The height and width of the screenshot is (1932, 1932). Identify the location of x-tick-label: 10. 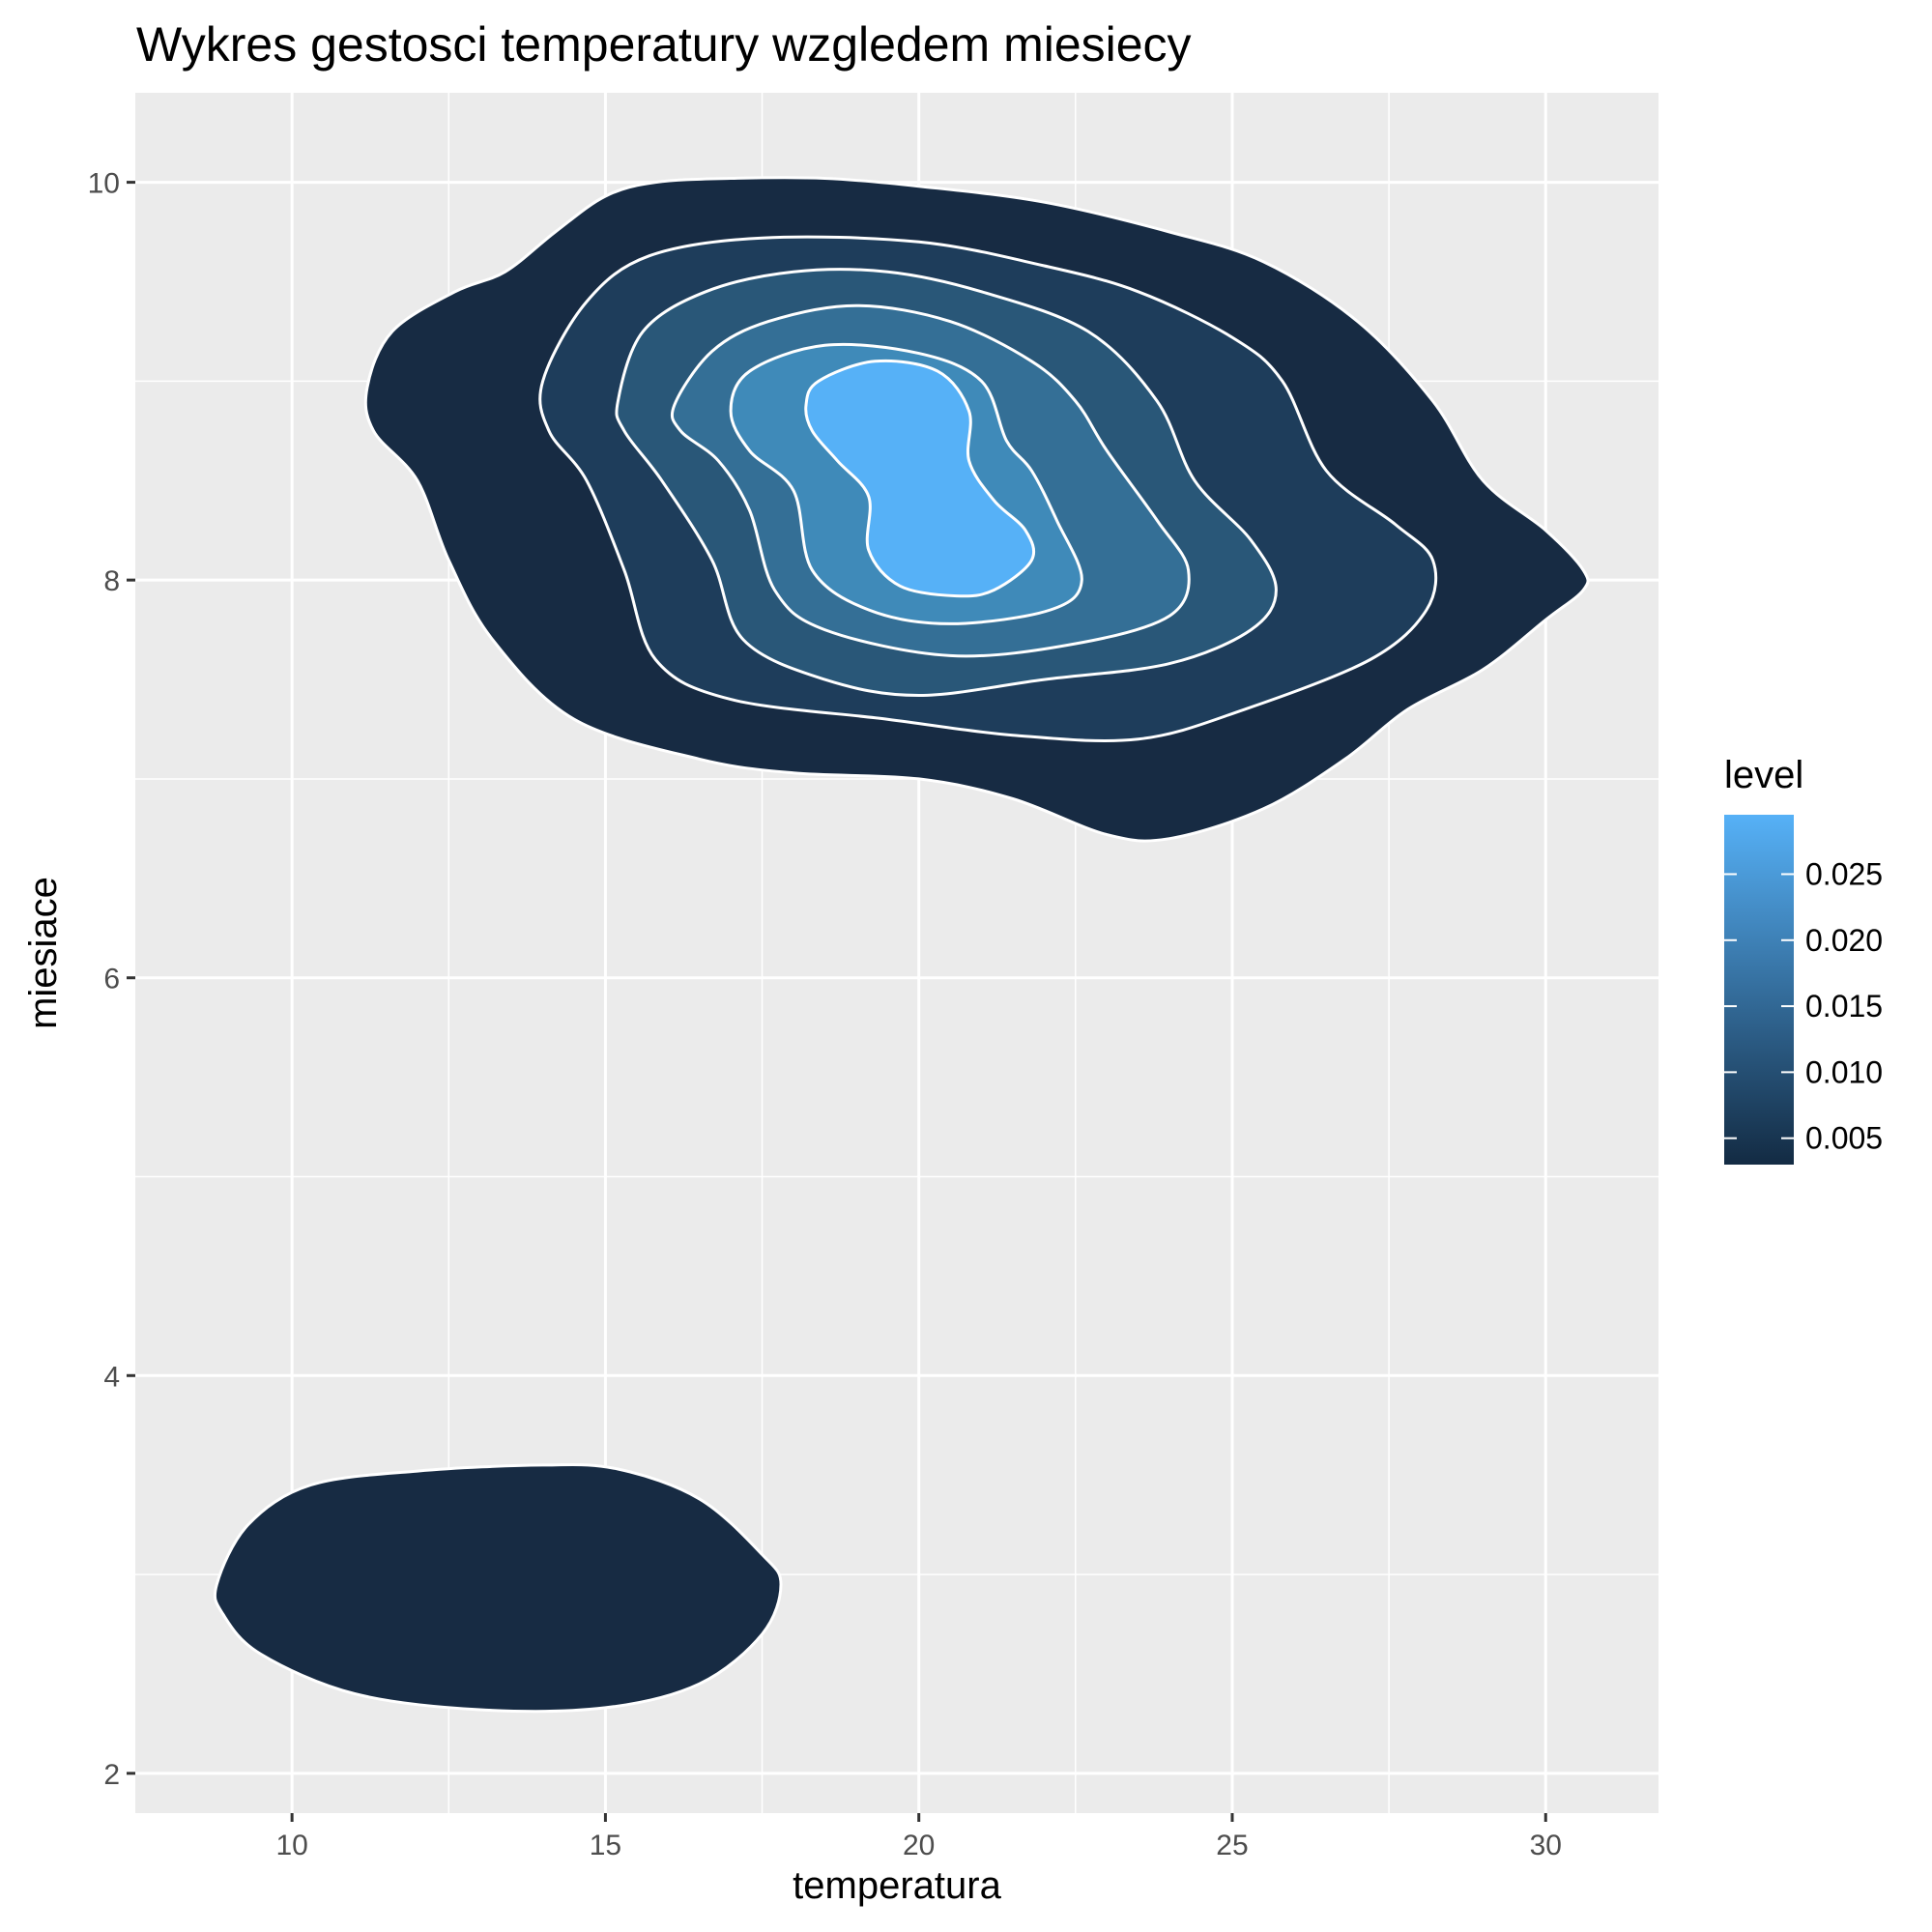
(291, 1846).